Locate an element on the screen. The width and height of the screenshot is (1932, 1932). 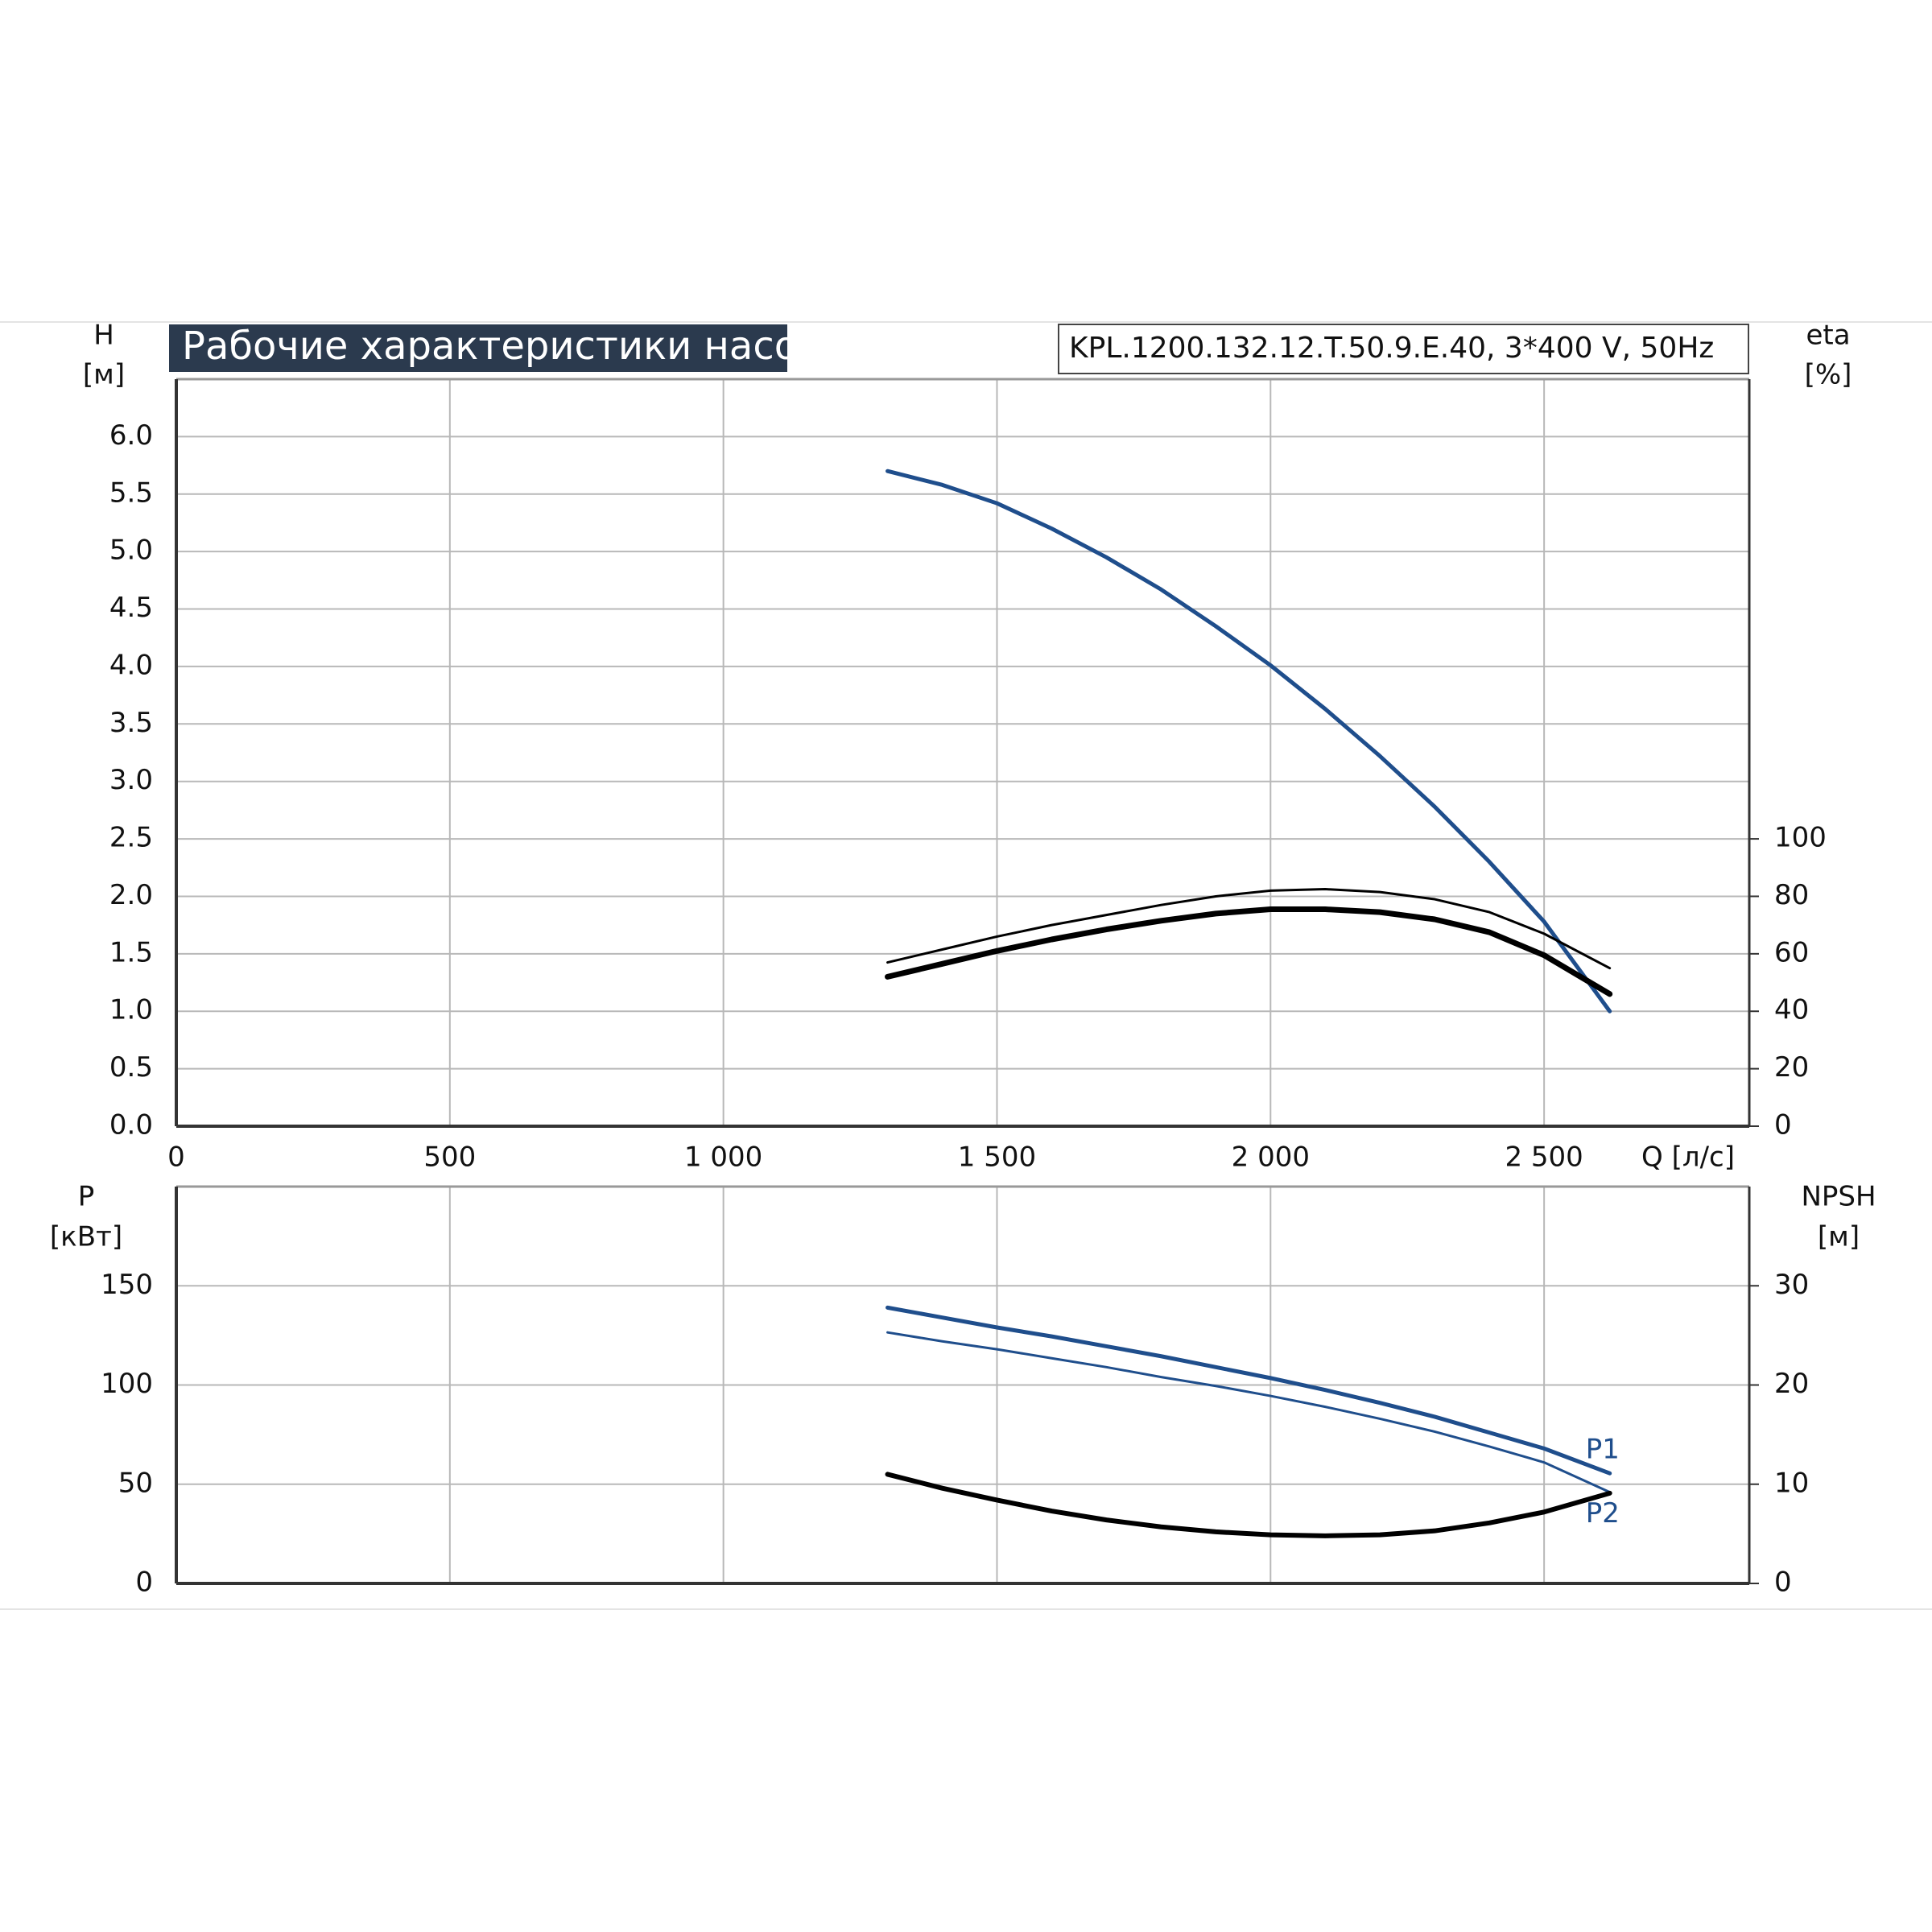
y2-tick-label: 80 is located at coordinates (1791, 895).